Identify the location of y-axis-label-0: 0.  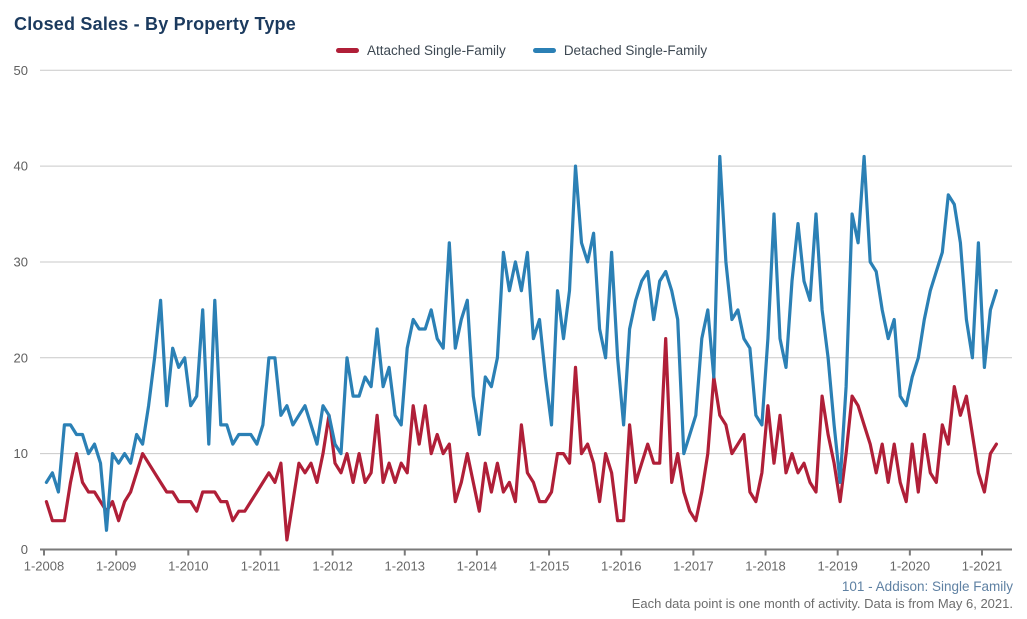
(24, 549).